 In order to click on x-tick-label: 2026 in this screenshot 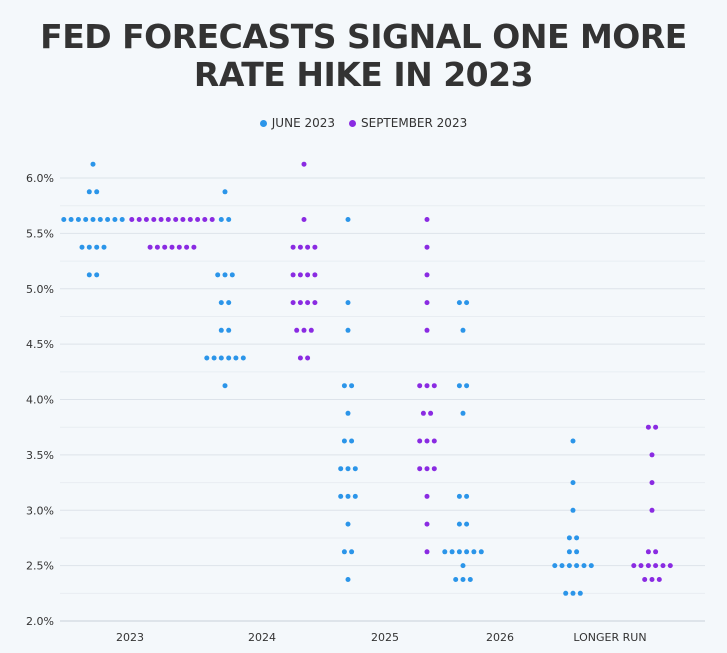, I will do `click(500, 637)`.